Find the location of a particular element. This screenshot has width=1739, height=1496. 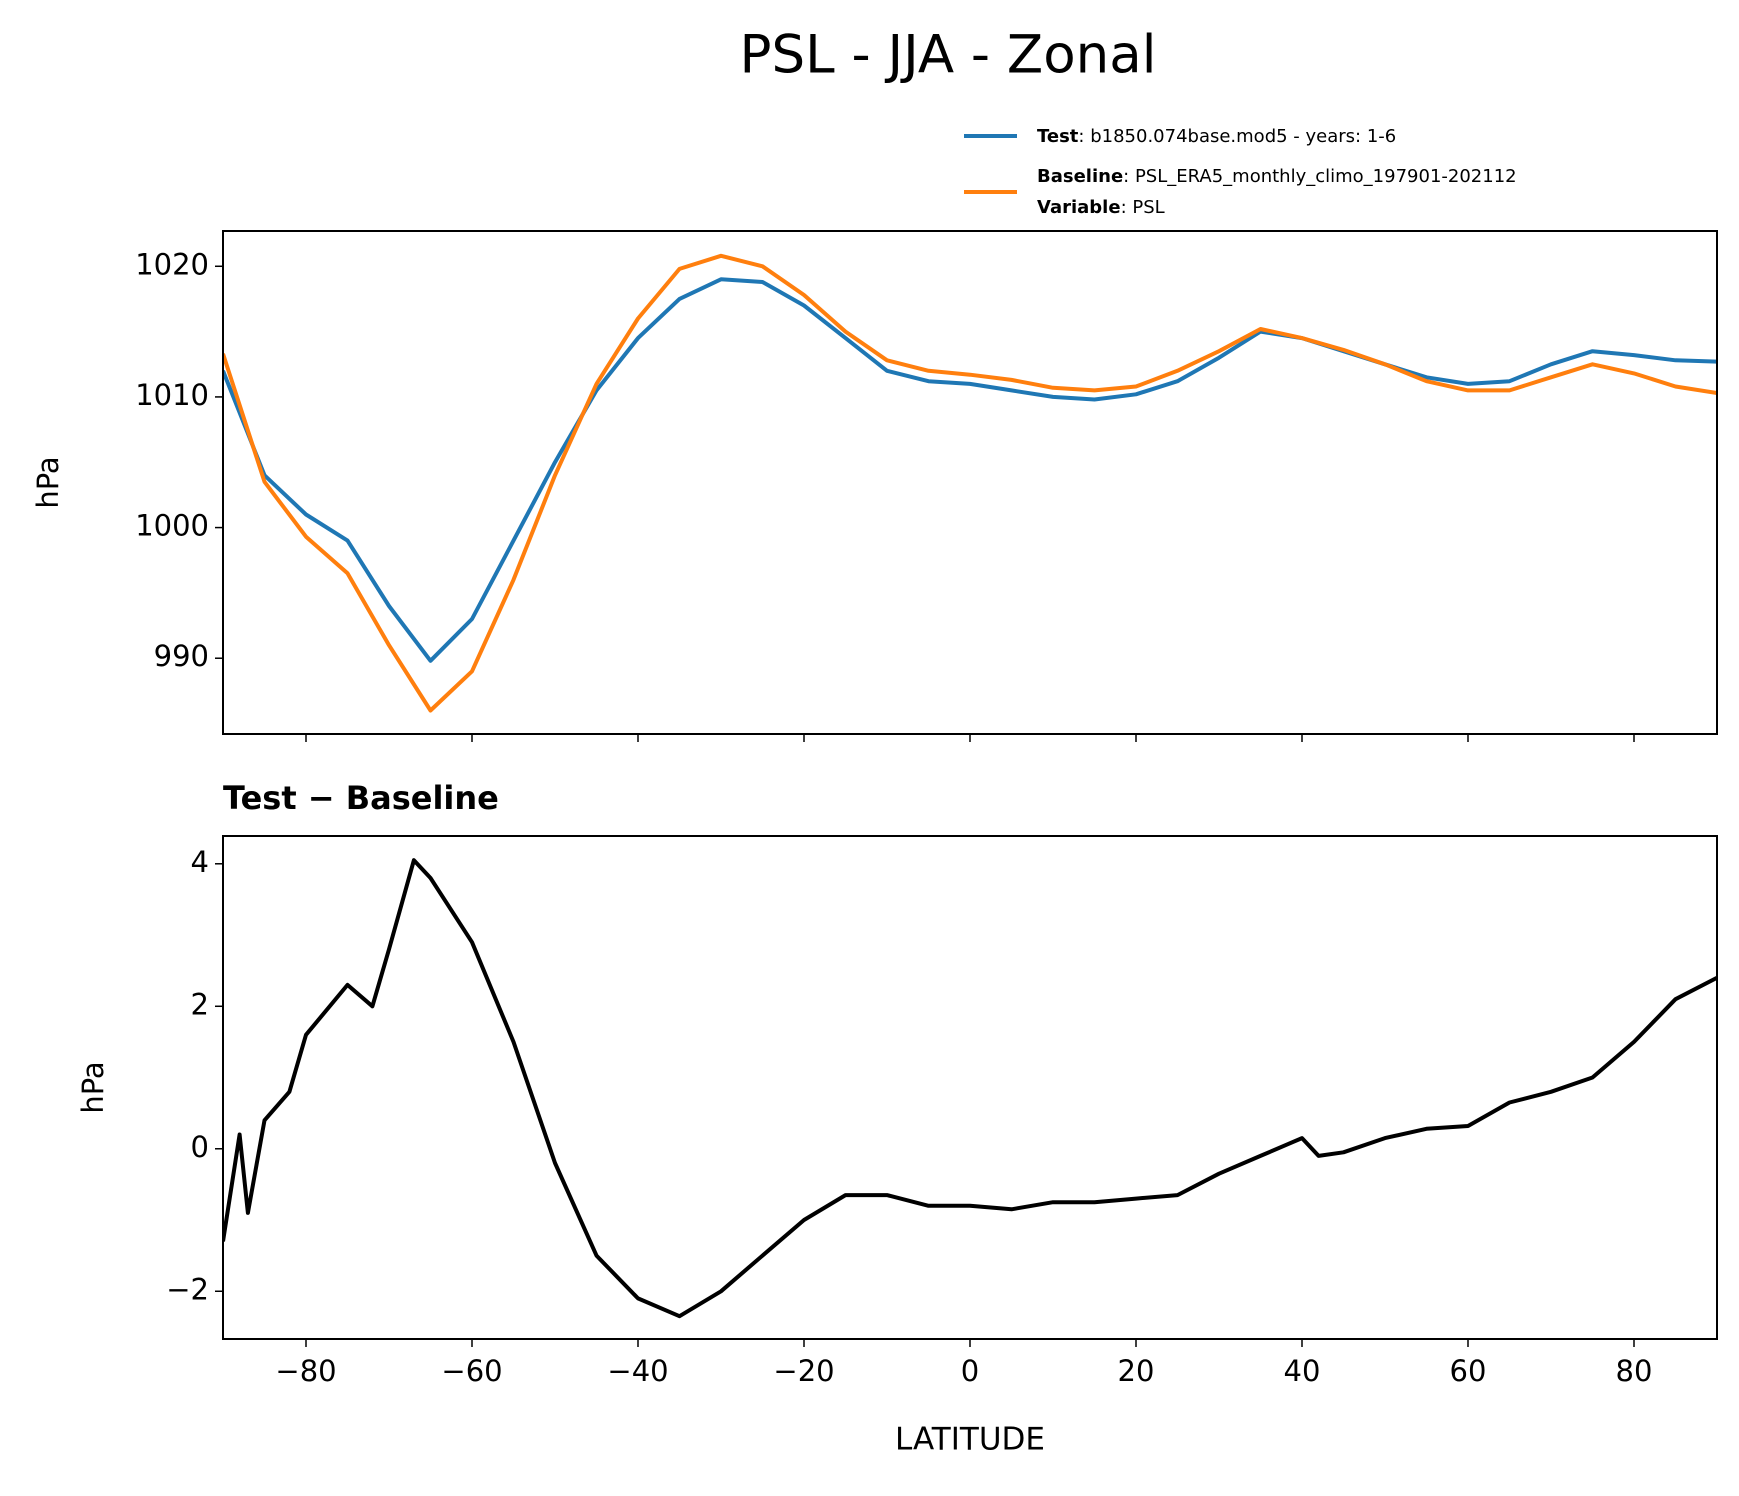

x-tick-label: −80 is located at coordinates (305, 1371).